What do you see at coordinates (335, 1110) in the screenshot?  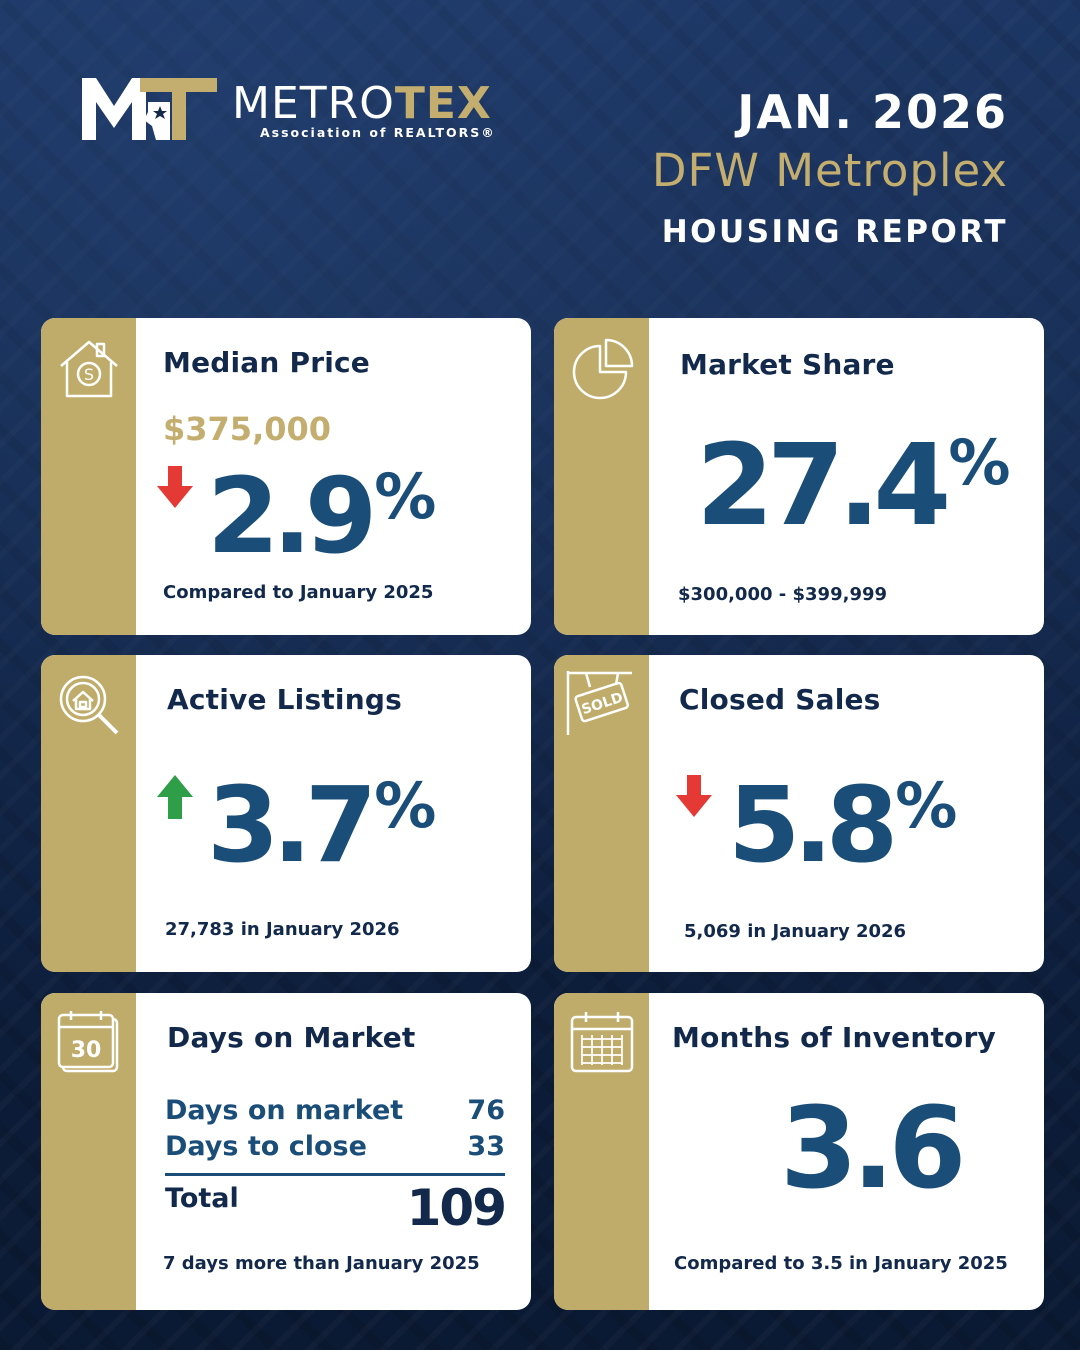 I see `days-on-market-row: Days on market 76` at bounding box center [335, 1110].